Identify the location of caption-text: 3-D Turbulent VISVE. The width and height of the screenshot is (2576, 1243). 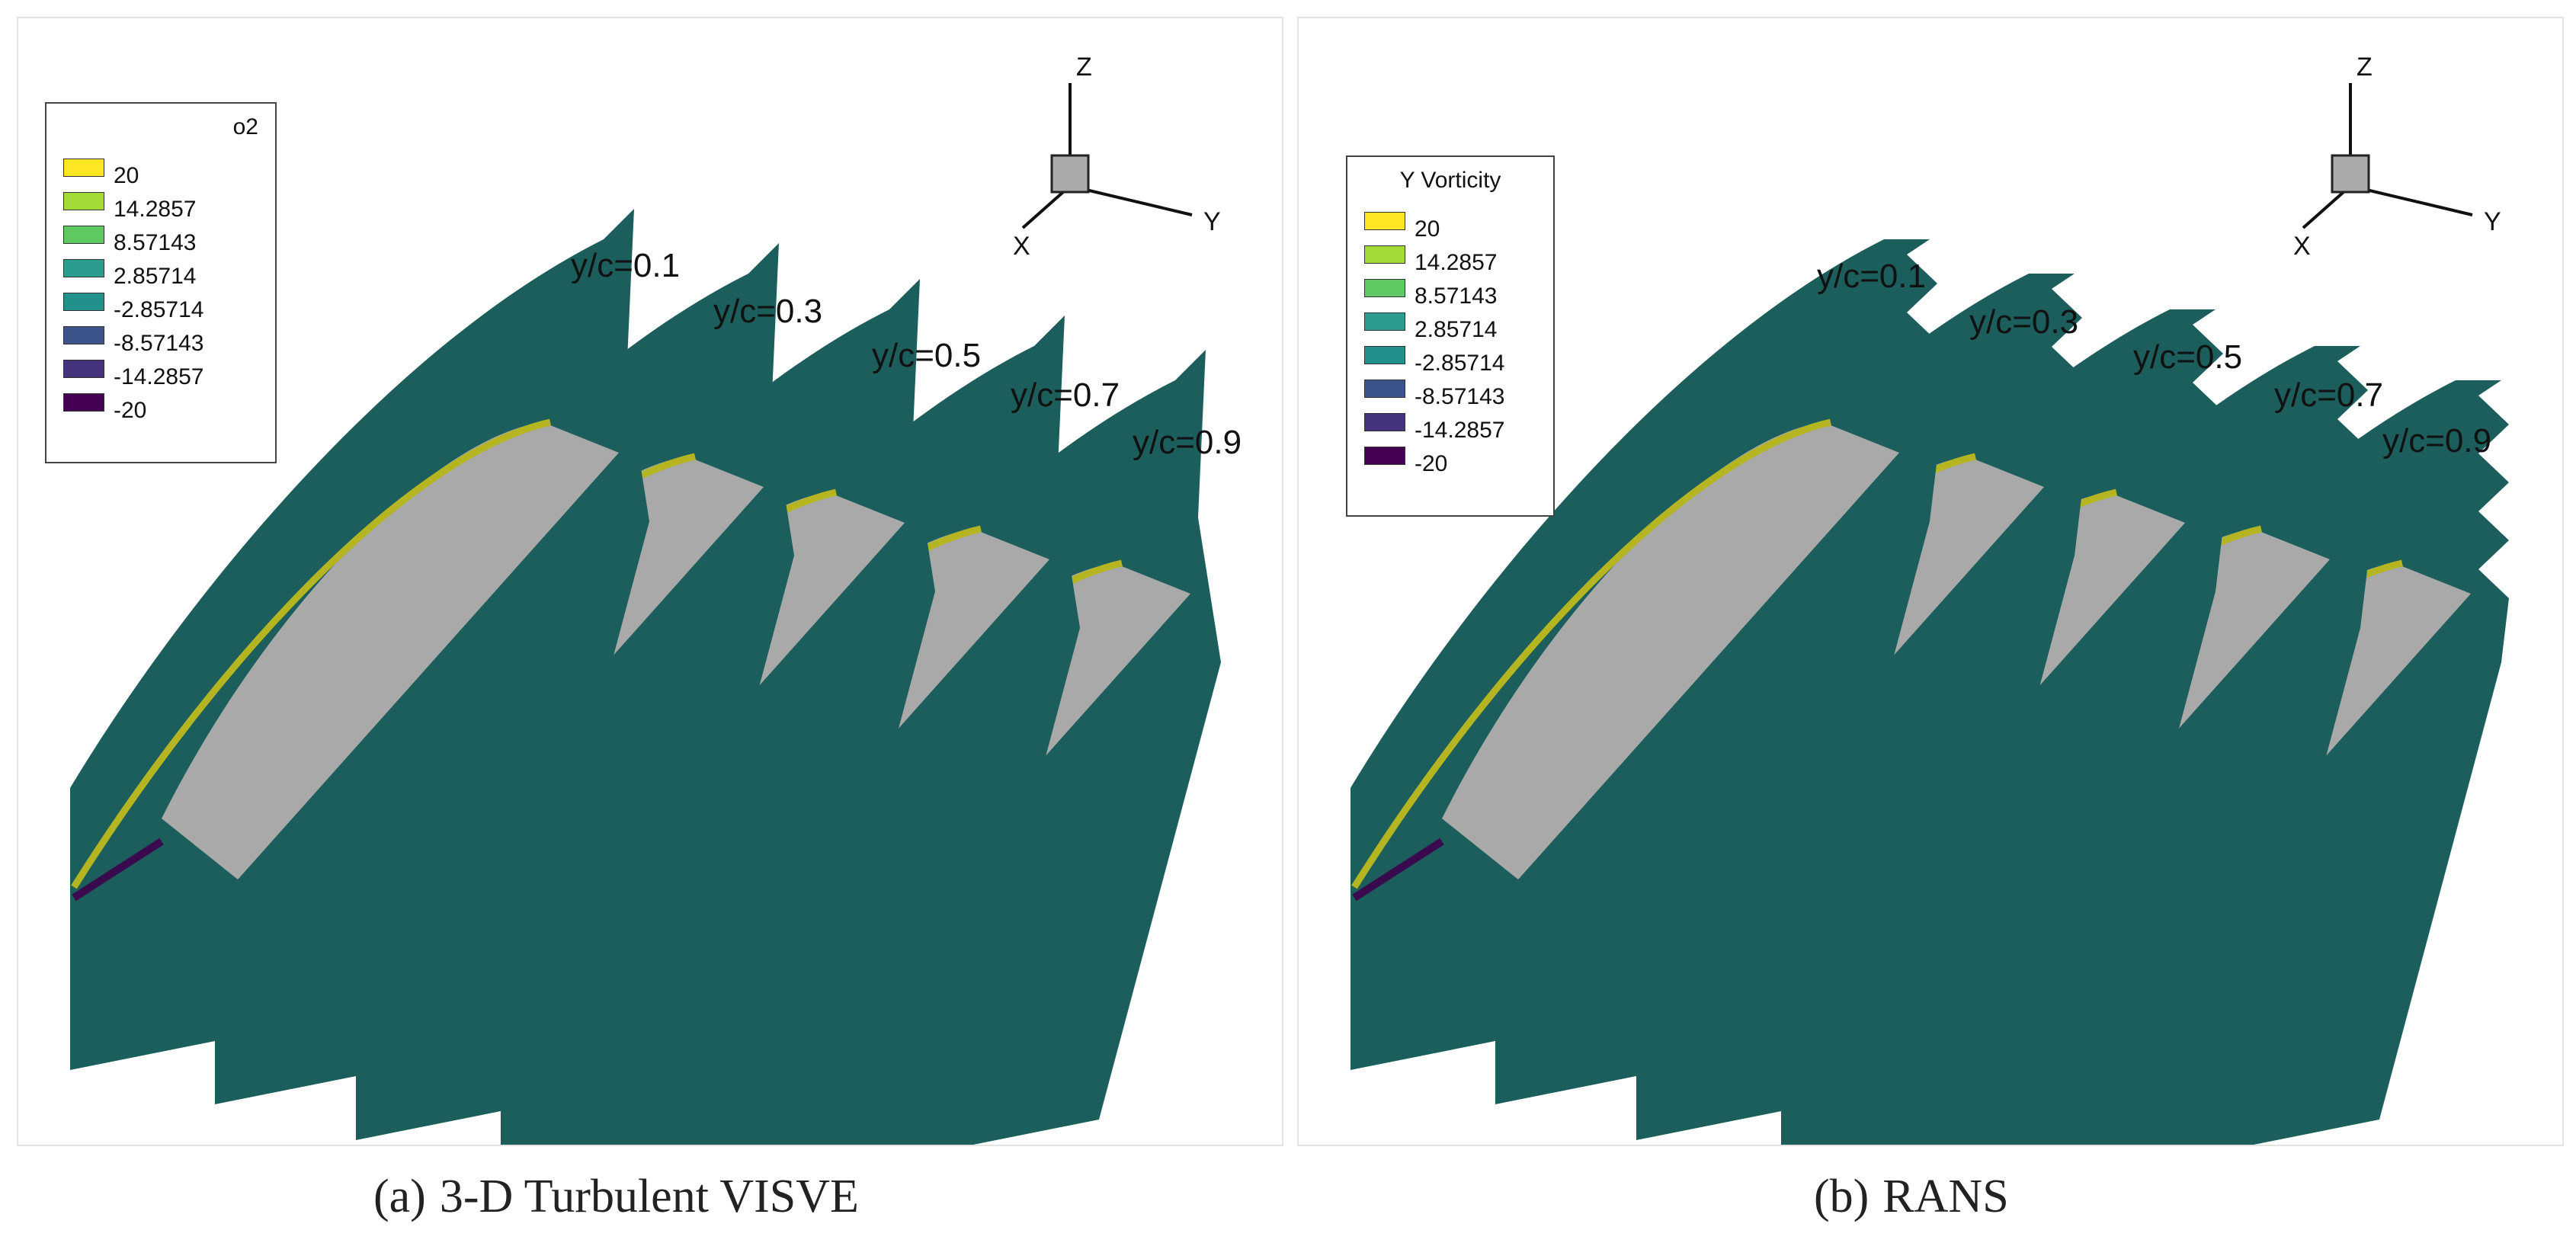
(649, 1196).